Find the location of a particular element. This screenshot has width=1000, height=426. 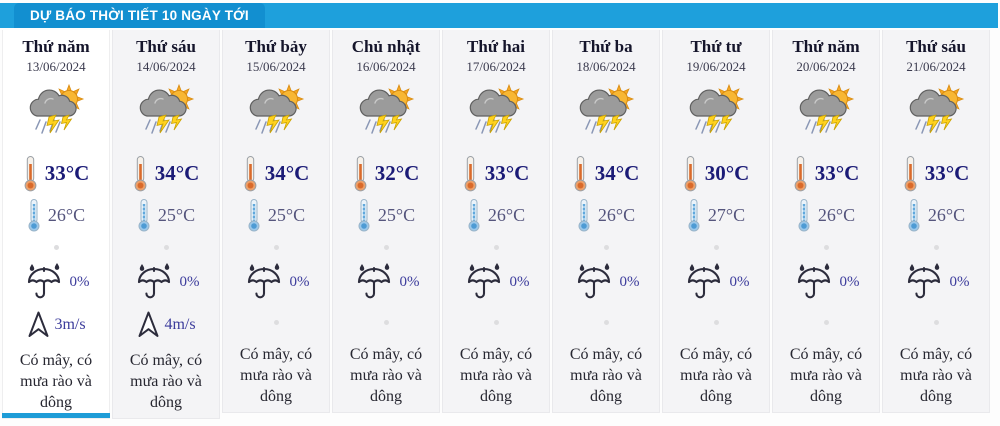

day-column: Thứ ba 18/06/2024 is located at coordinates (606, 221).